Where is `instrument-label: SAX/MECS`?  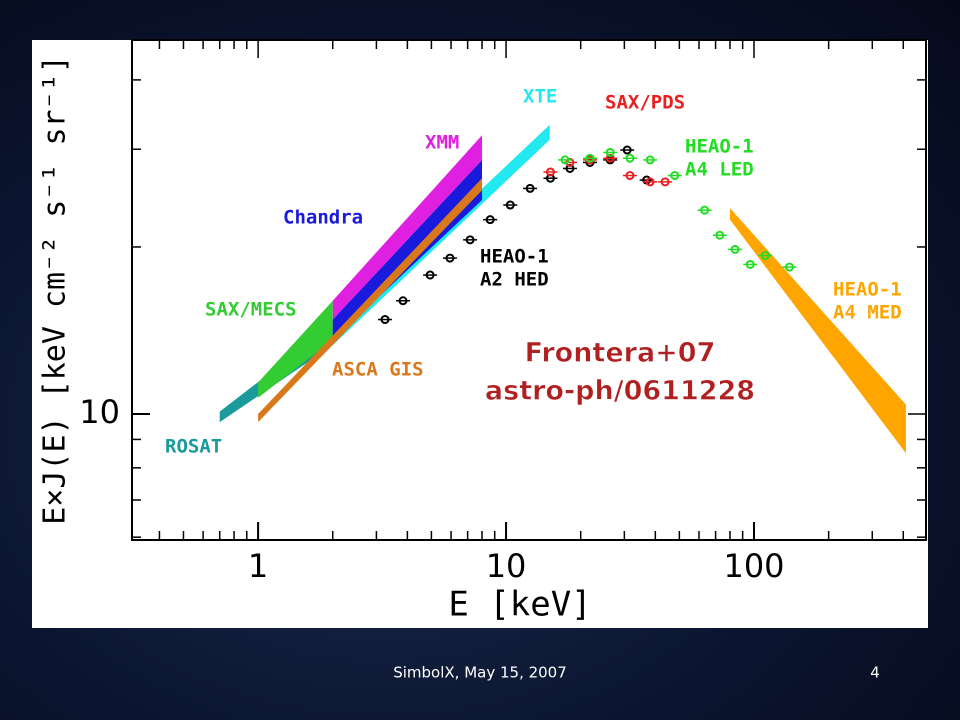
instrument-label: SAX/MECS is located at coordinates (251, 310).